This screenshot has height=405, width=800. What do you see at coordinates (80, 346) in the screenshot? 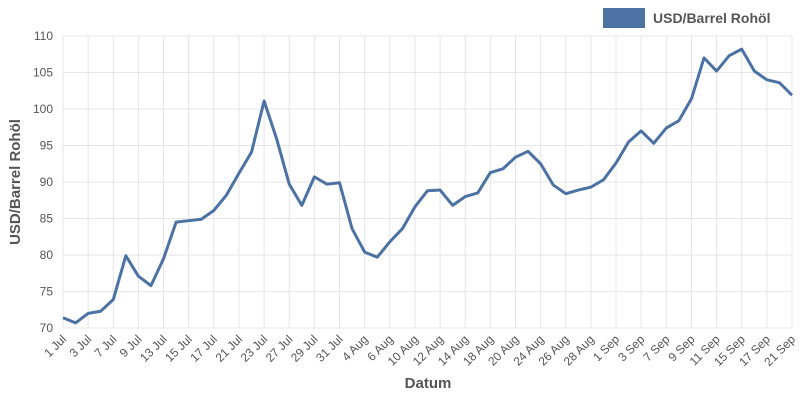
I see `x-tick-label: 3 Jul` at bounding box center [80, 346].